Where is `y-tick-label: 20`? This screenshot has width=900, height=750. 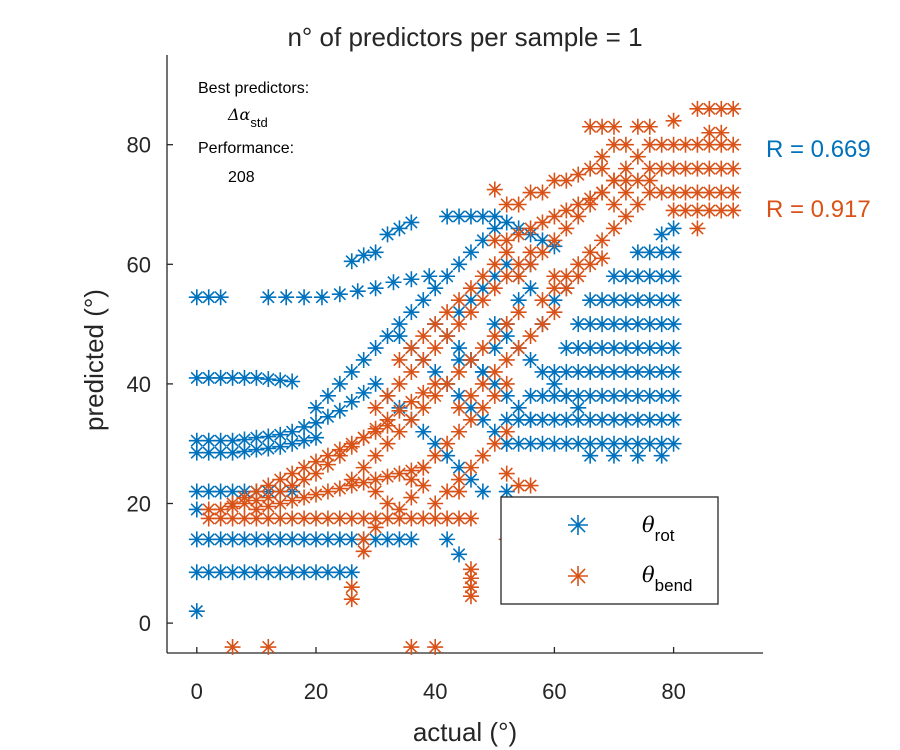
y-tick-label: 20 is located at coordinates (139, 504).